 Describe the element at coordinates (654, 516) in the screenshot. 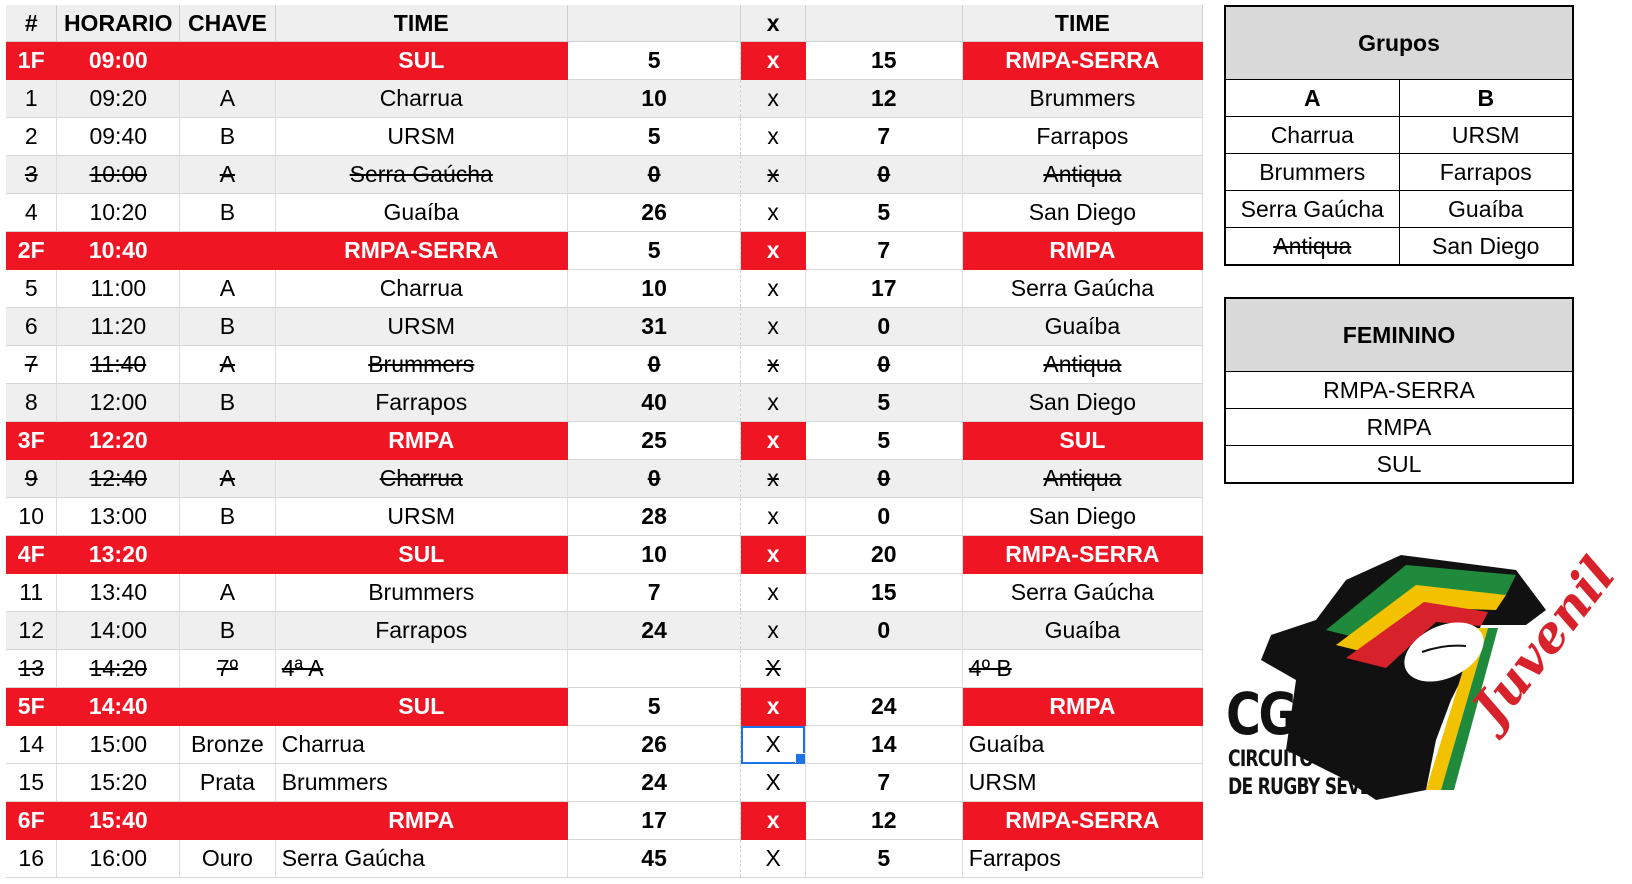

I see `home-score-cell: 28` at that location.